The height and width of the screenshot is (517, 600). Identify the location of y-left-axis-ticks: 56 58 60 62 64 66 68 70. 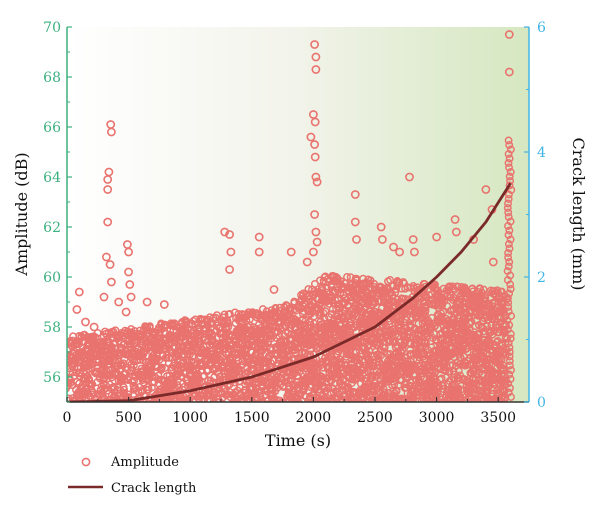
(57, 211).